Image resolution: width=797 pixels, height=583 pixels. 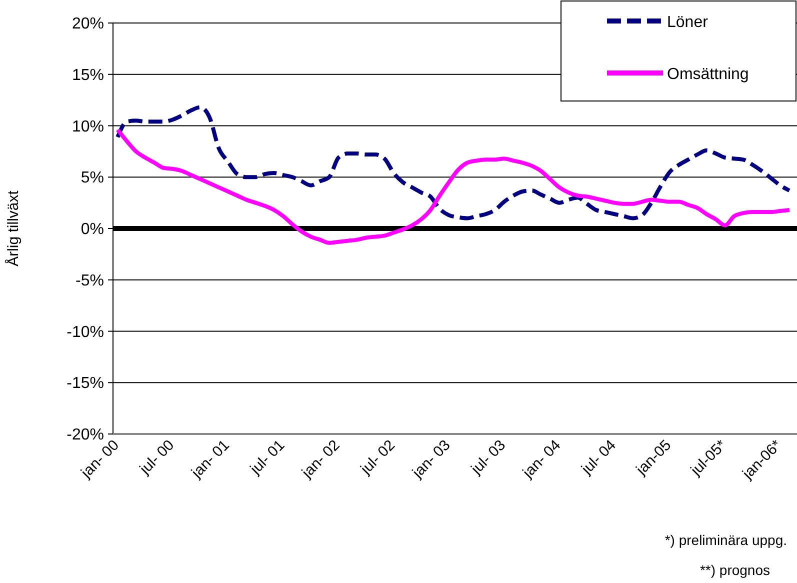 What do you see at coordinates (708, 74) in the screenshot?
I see `legend-label: Omsättning` at bounding box center [708, 74].